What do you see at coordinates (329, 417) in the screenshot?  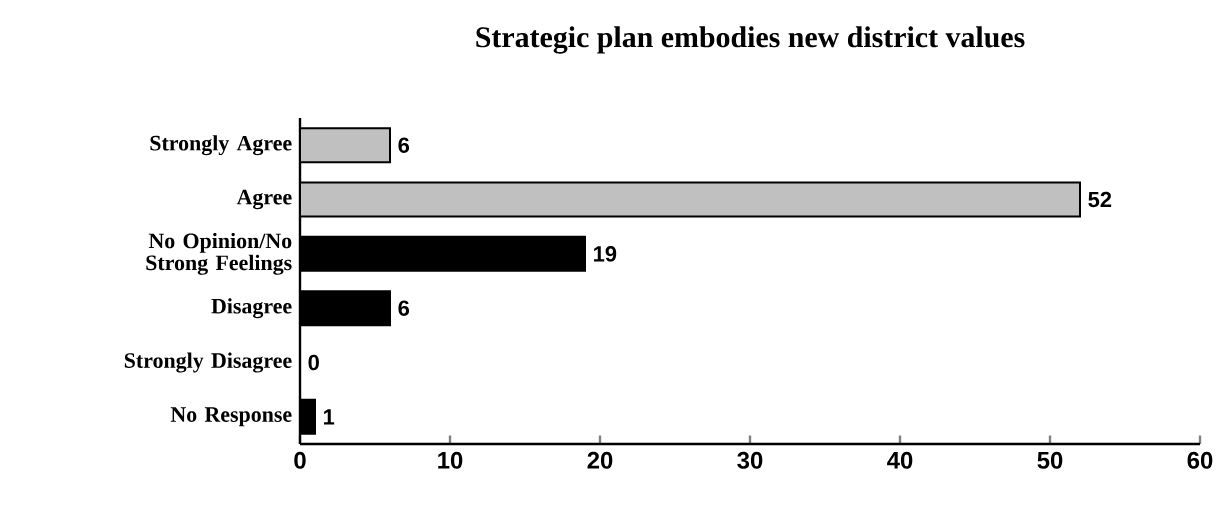 I see `data-label: 1` at bounding box center [329, 417].